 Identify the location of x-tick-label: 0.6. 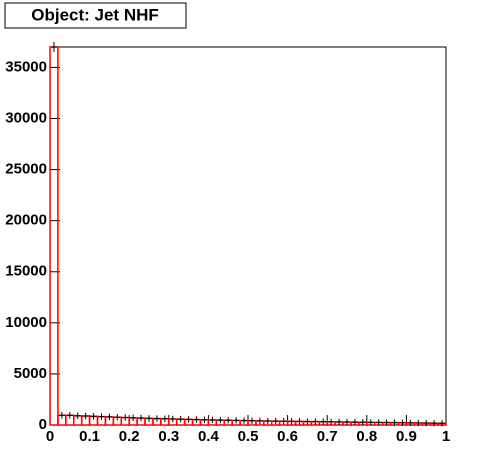
(287, 436).